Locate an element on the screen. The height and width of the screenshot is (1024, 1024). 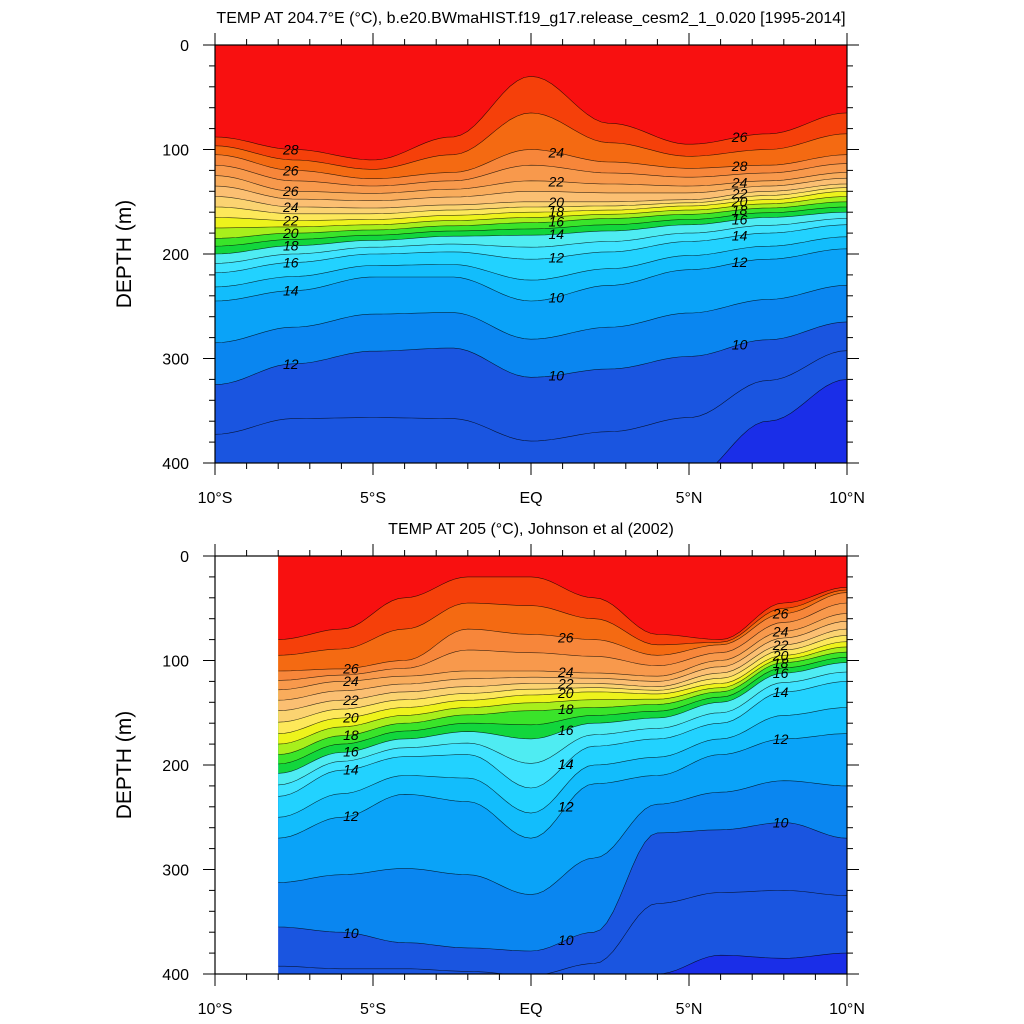
y-axis-label: DEPTH (m) is located at coordinates (124, 254).